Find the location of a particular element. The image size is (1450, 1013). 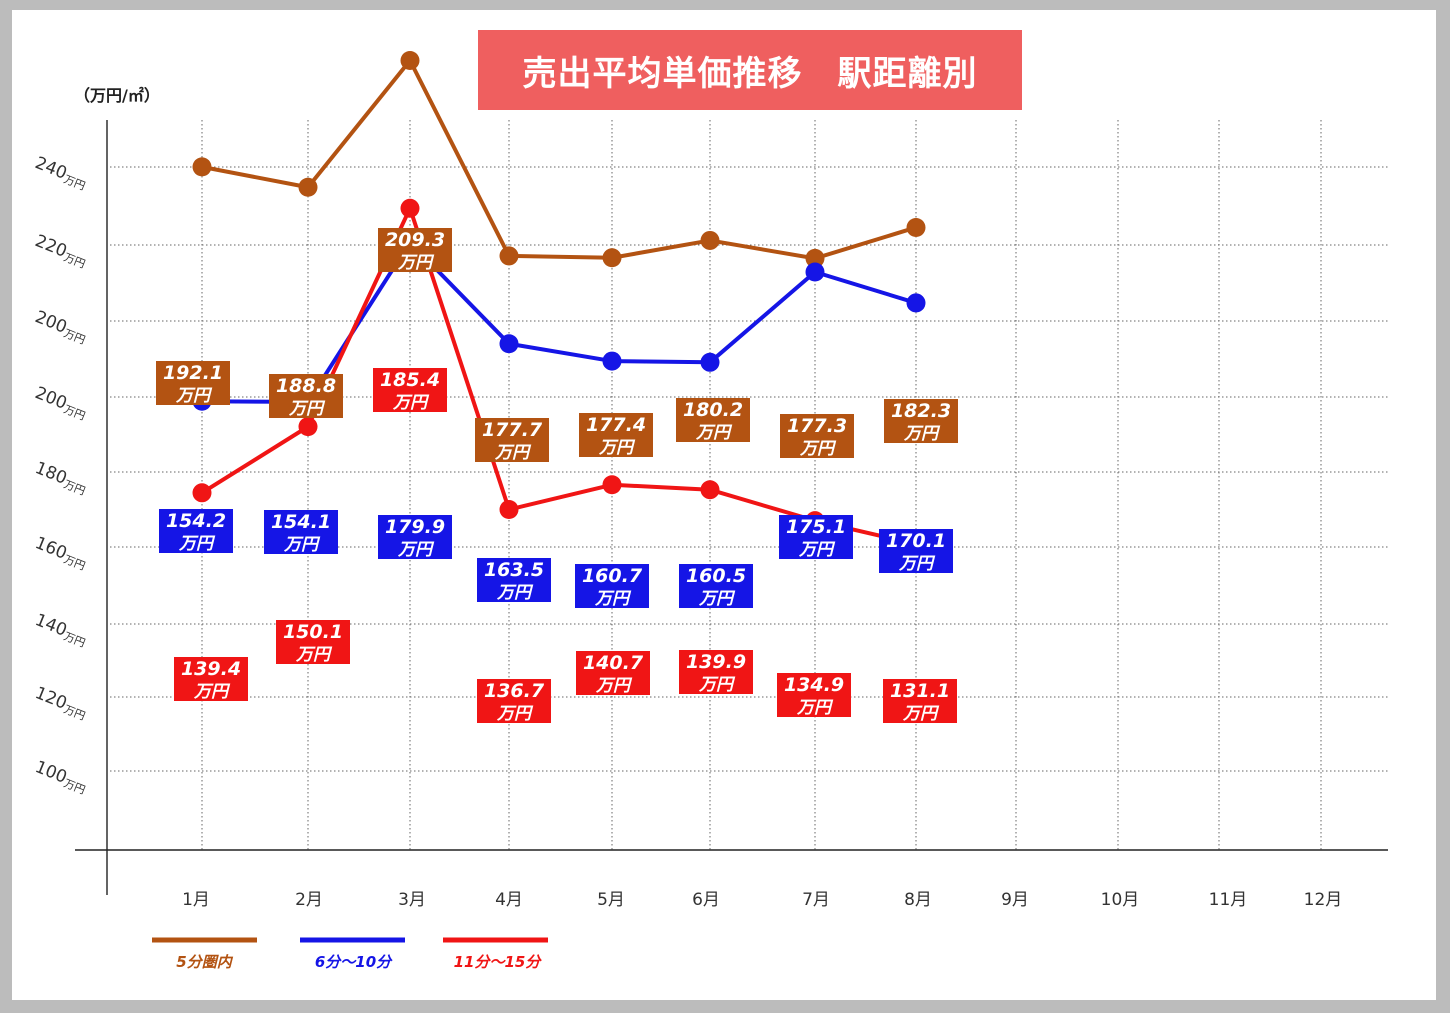

data-label: 139.4万円 is located at coordinates (211, 679).